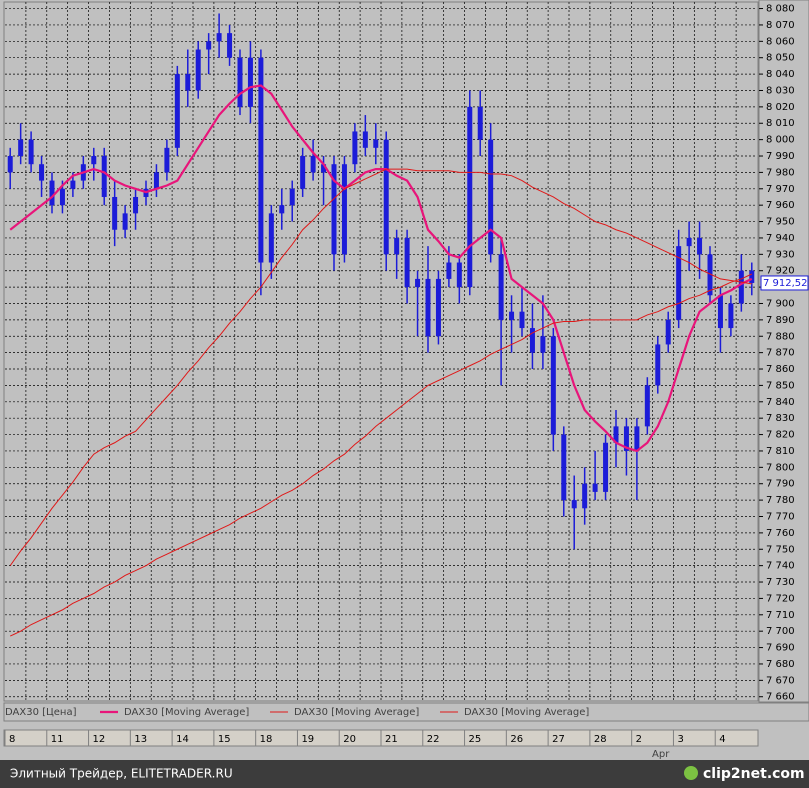 The image size is (809, 788). I want to click on y-tick-label: 7 970, so click(780, 189).